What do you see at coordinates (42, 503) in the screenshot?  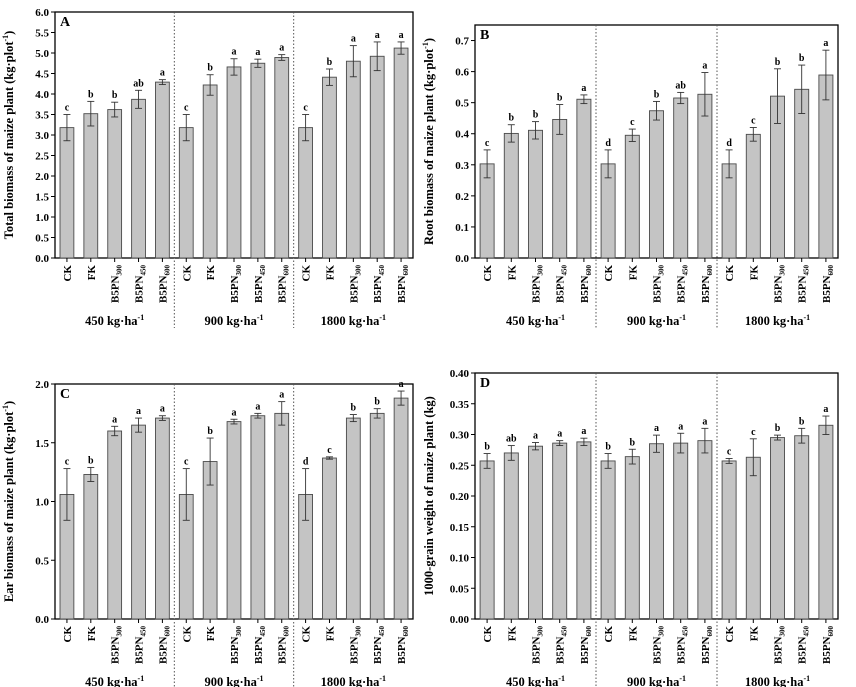 I see `y-tick-label: 1.0` at bounding box center [42, 503].